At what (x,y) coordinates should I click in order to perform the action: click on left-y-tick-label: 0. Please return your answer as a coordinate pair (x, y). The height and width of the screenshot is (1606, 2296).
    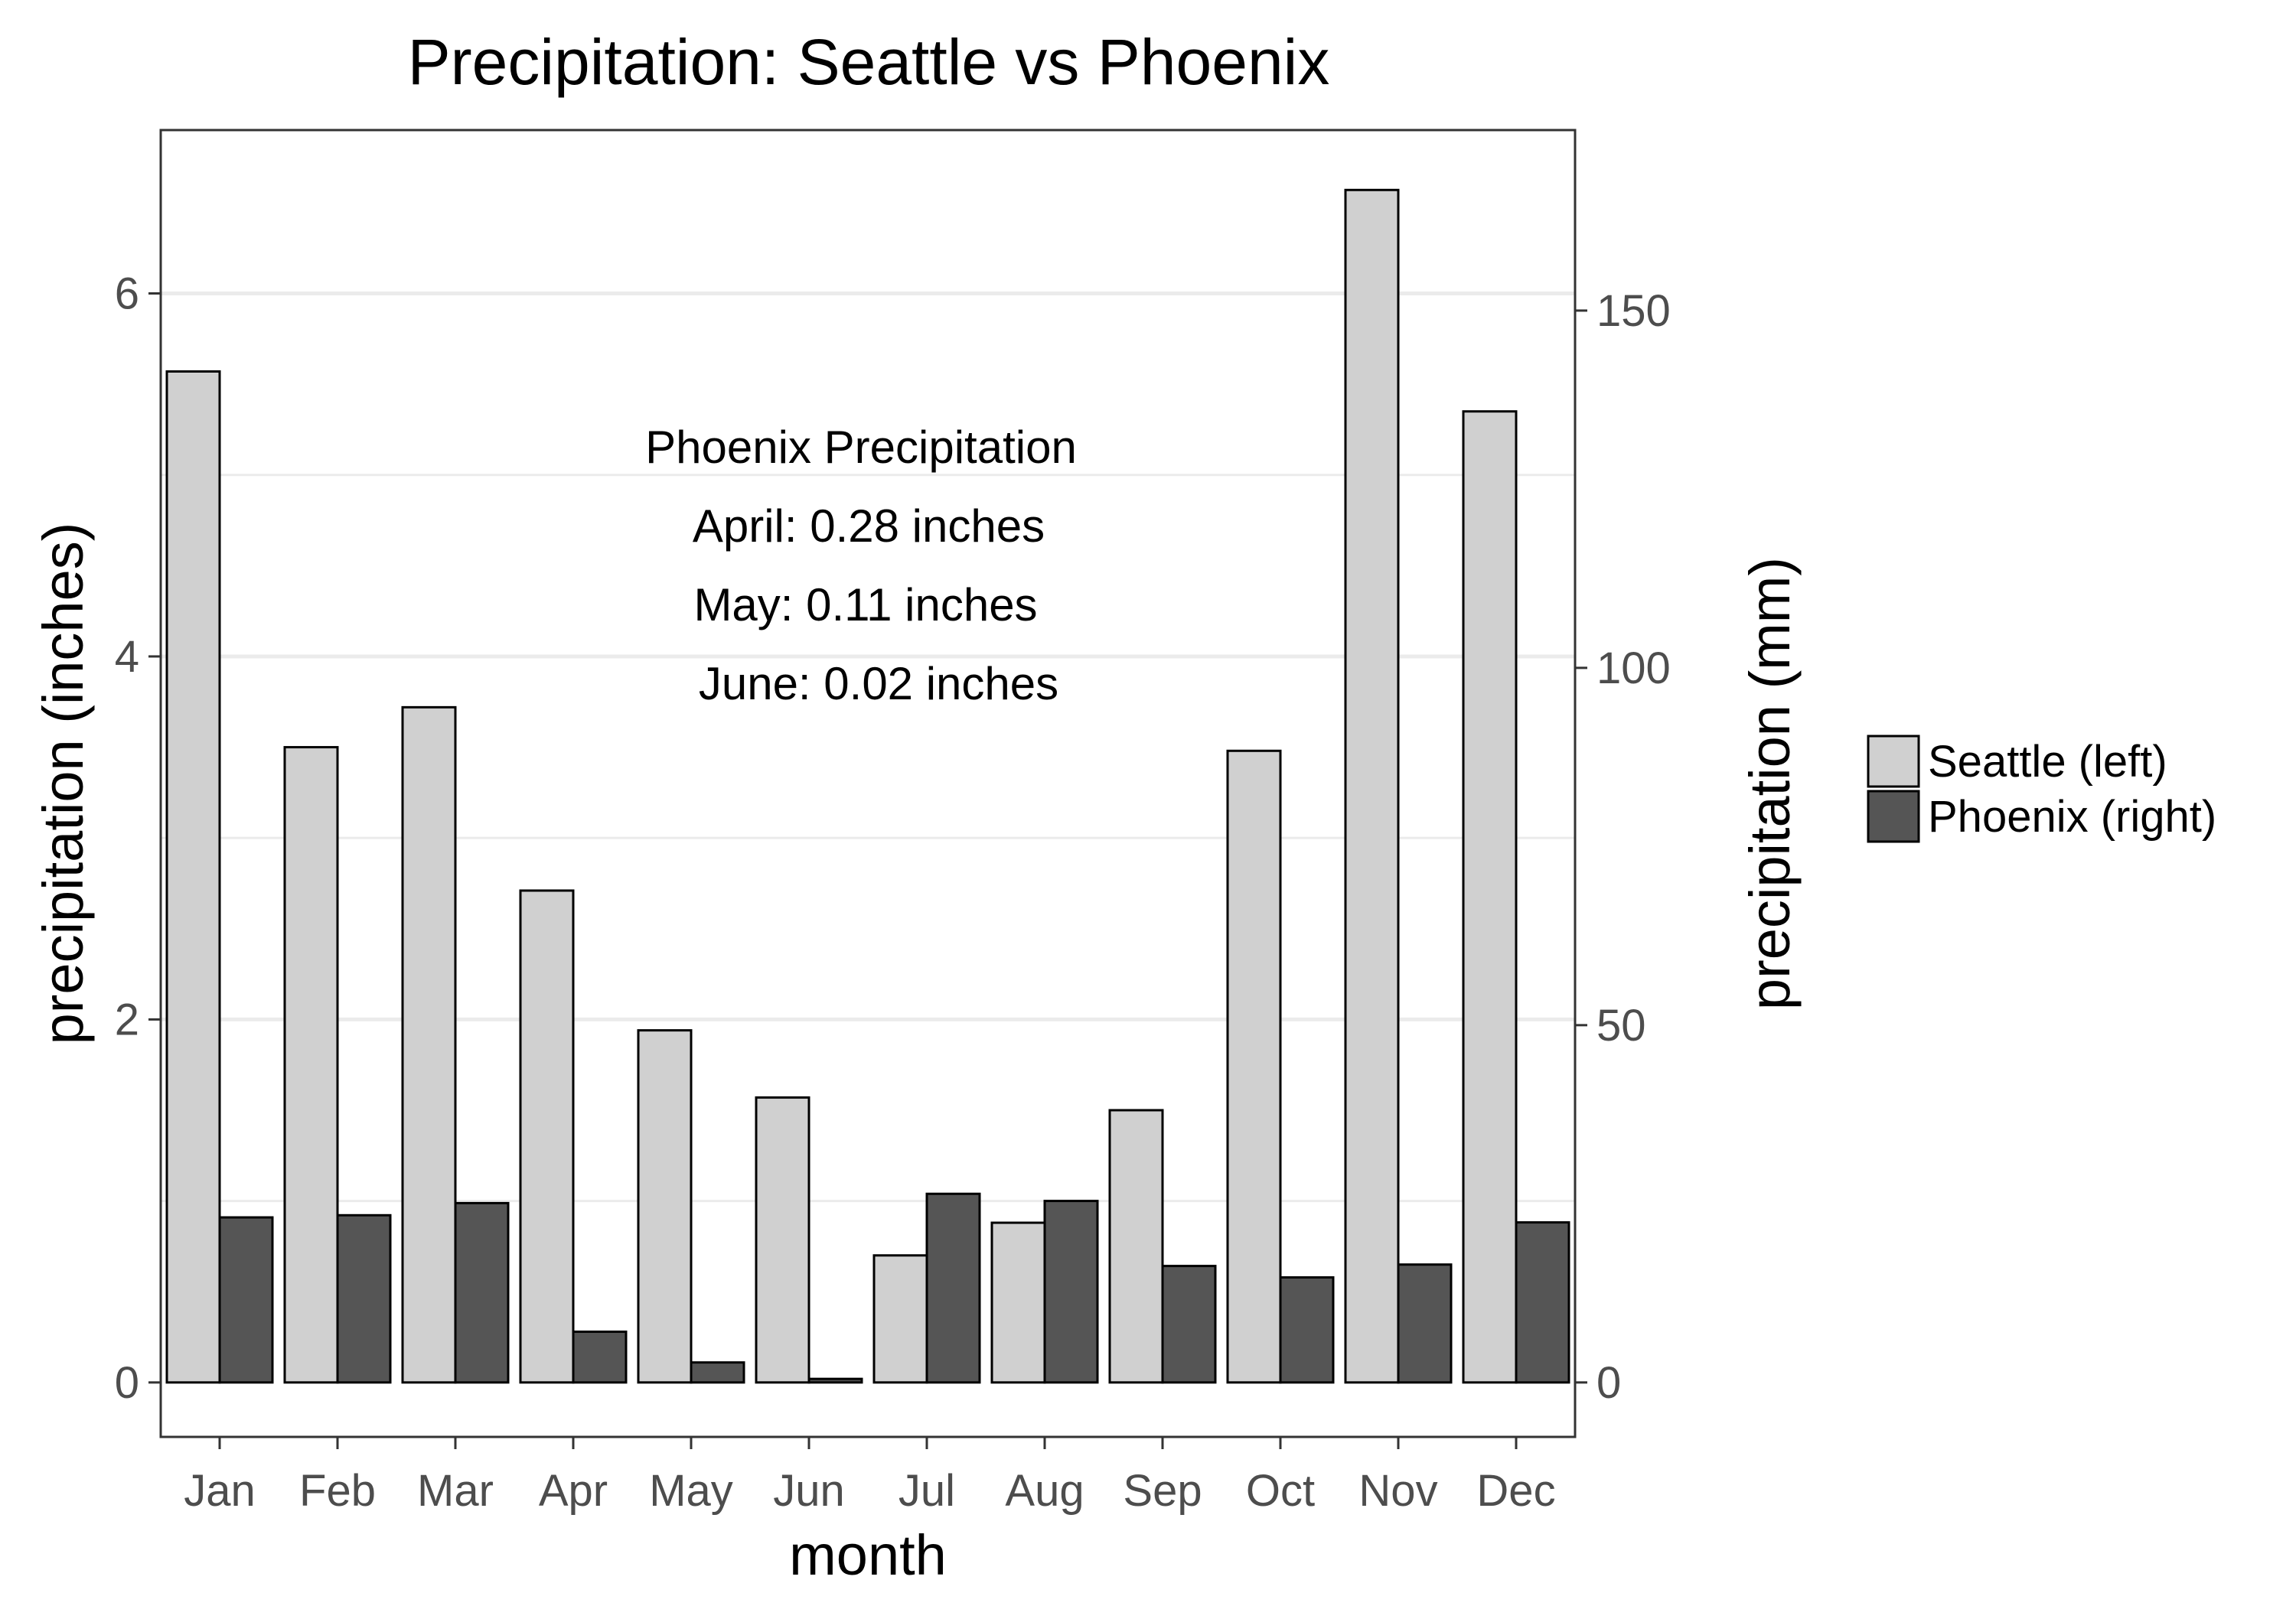
    Looking at the image, I should click on (127, 1383).